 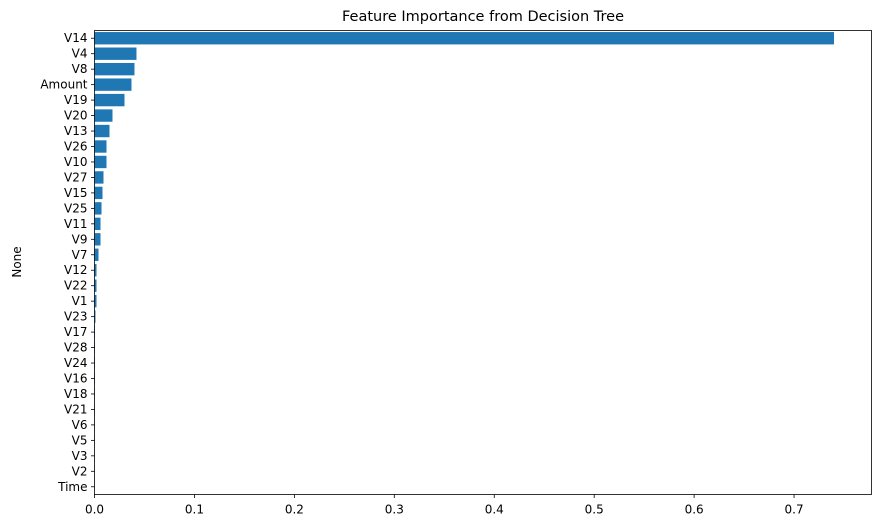 What do you see at coordinates (80, 69) in the screenshot?
I see `y-tick-label: V8` at bounding box center [80, 69].